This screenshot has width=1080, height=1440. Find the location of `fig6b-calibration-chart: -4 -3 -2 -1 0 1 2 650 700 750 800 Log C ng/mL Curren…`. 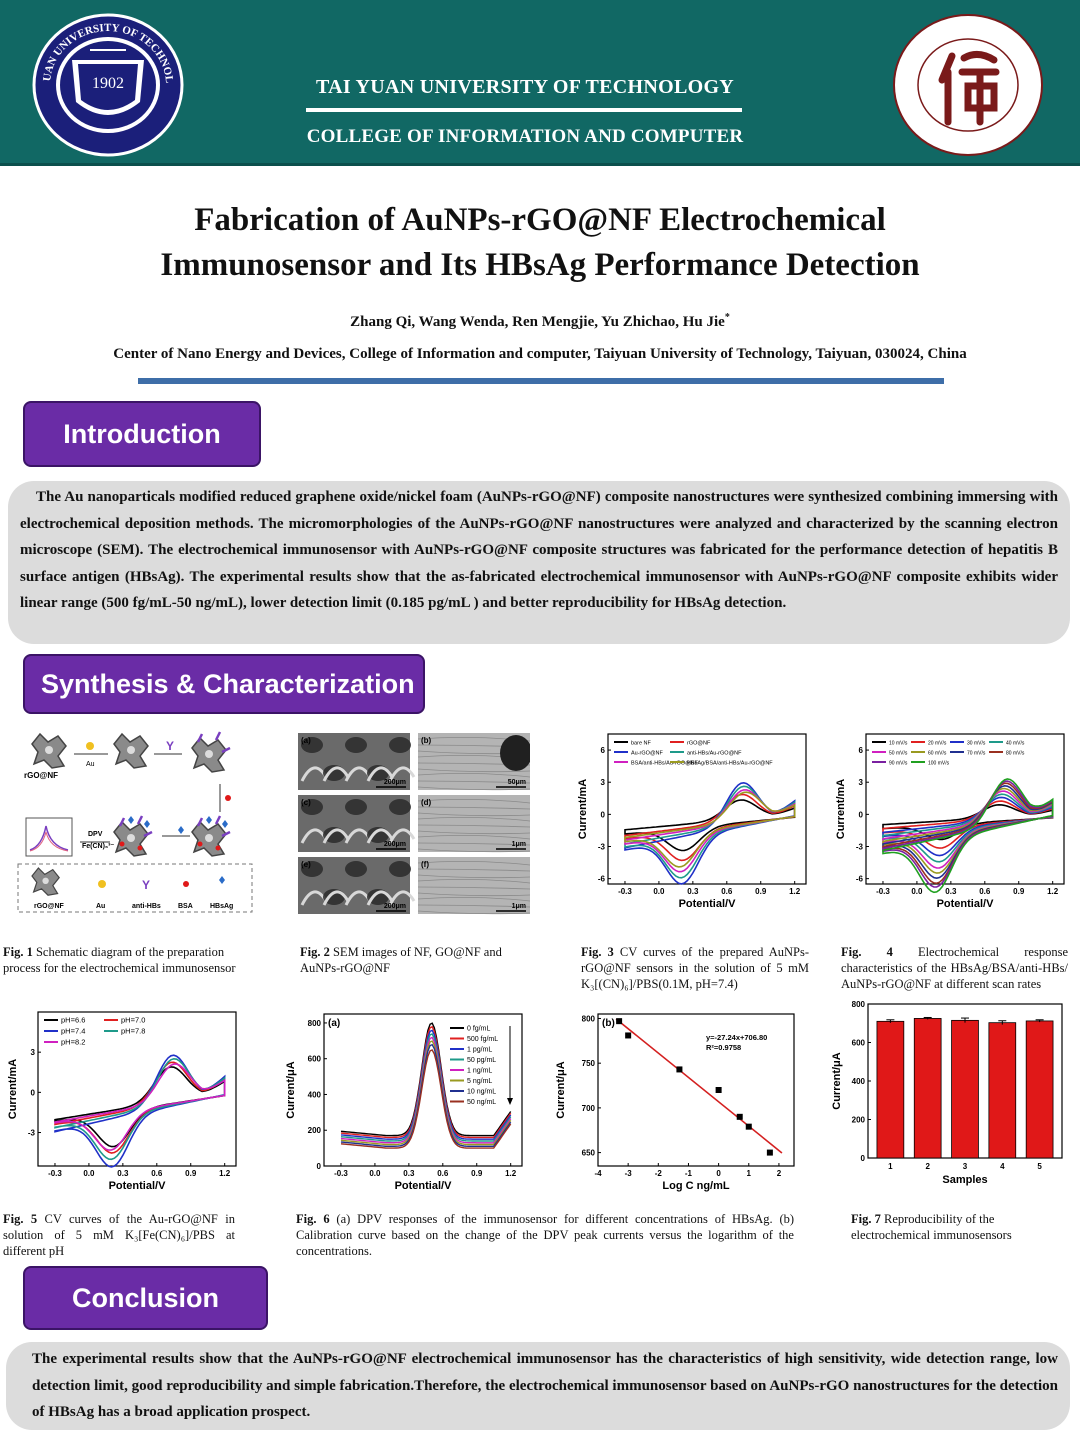

fig6b-calibration-chart: -4 -3 -2 -1 0 1 2 650 700 750 800 Log C ng/mL Curren… is located at coordinates (683, 1103).